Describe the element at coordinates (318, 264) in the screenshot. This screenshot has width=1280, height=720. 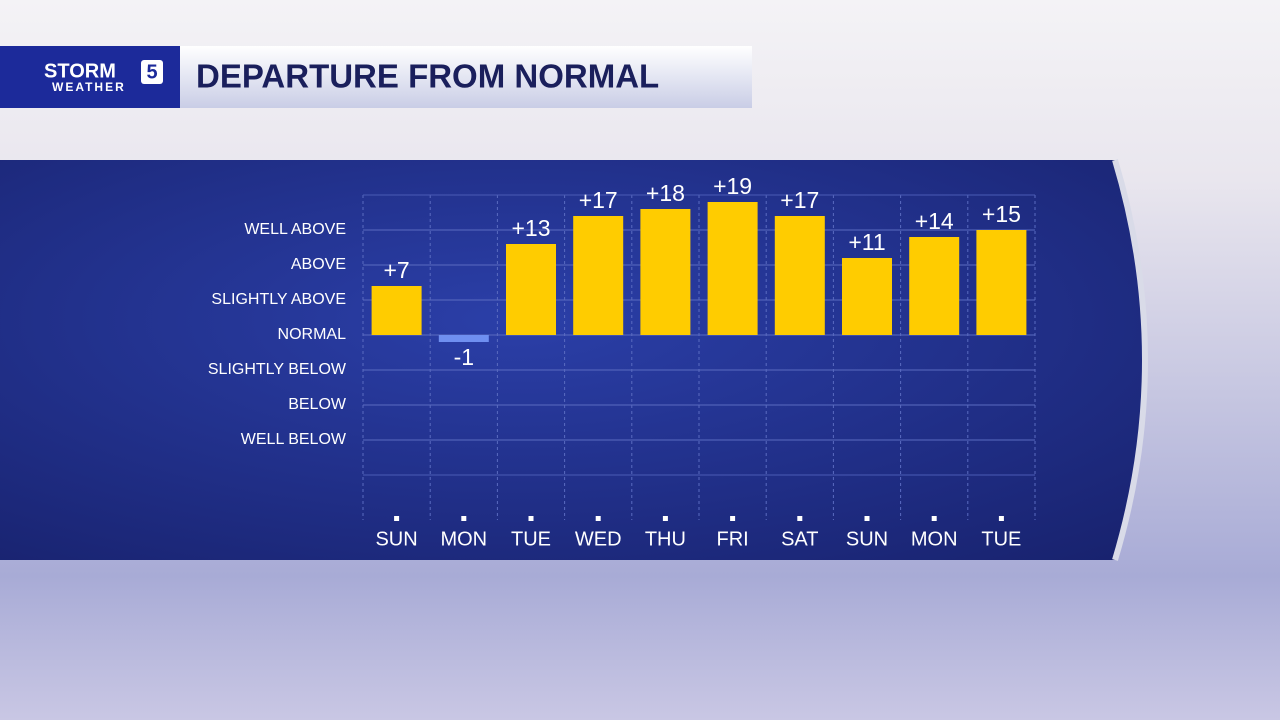
I see `y-tick-label: ABOVE` at that location.